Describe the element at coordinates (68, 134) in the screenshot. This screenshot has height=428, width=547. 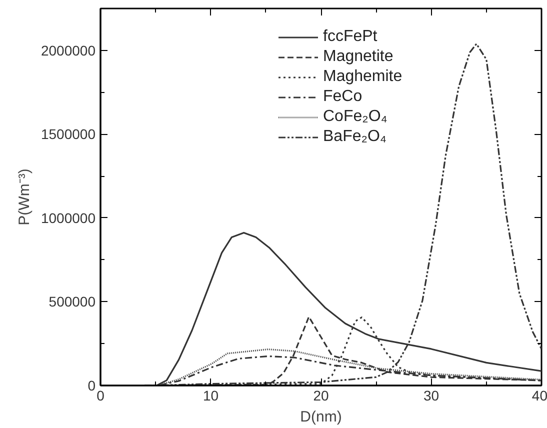
I see `y-tick-label: 1500000` at that location.